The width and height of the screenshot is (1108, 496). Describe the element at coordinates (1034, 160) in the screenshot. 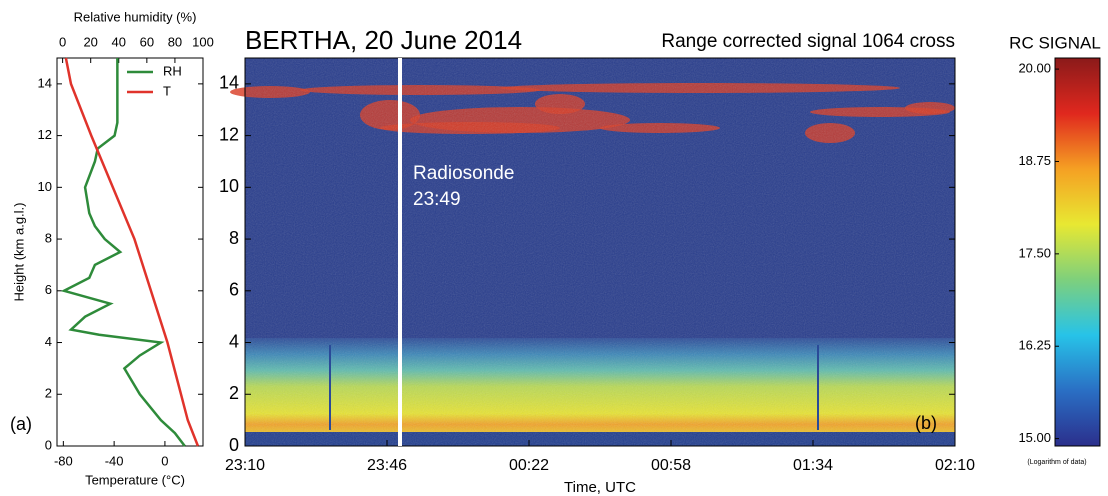

I see `colorbar-tick-label: 18.75` at that location.